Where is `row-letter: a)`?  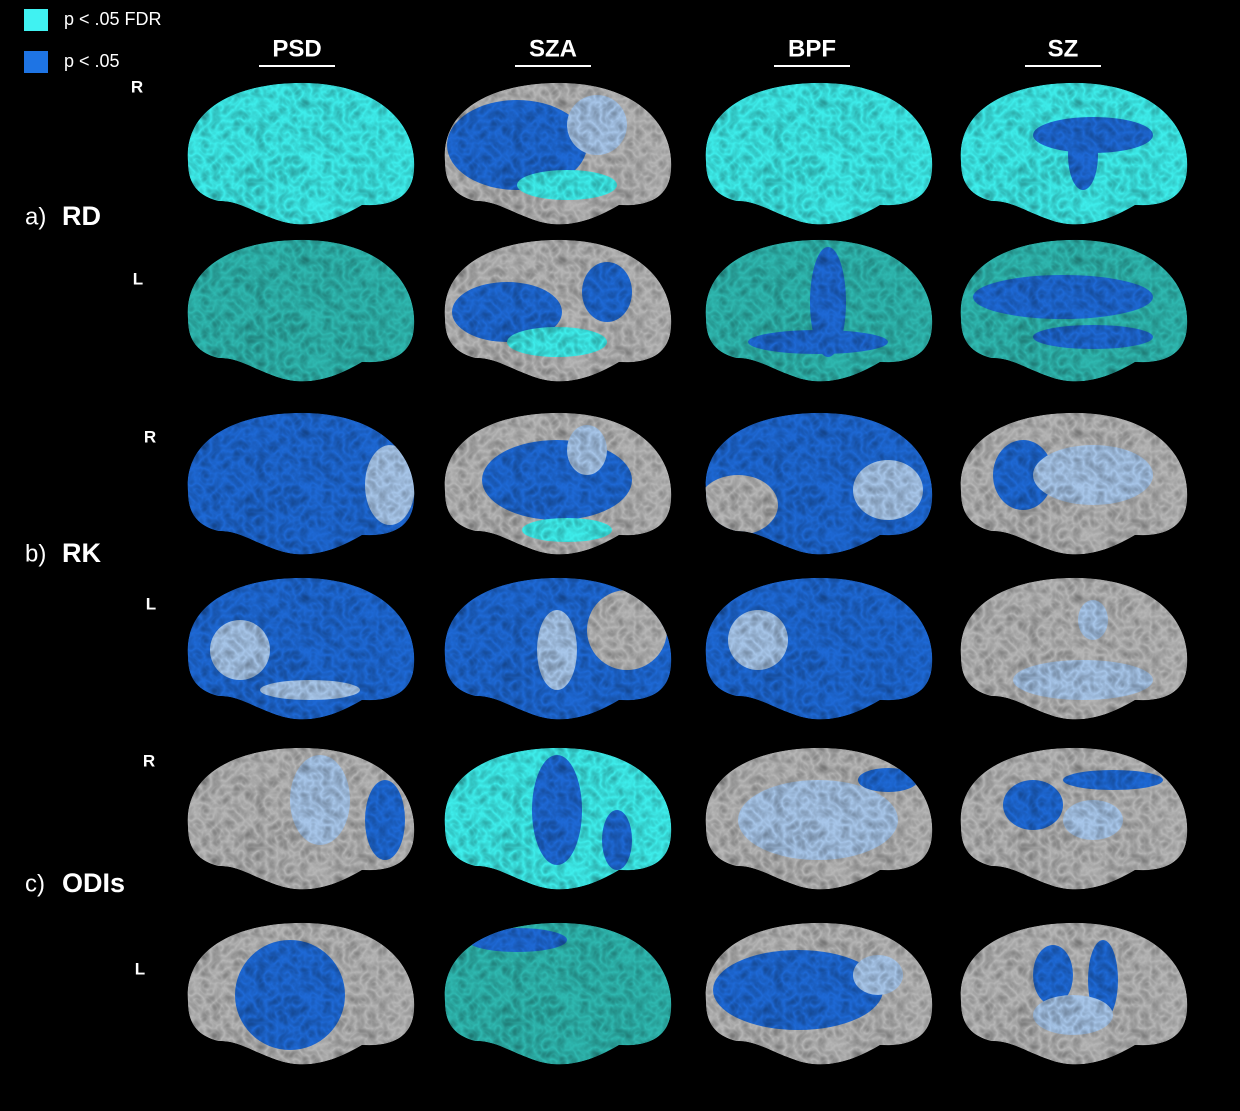
row-letter: a) is located at coordinates (35, 216).